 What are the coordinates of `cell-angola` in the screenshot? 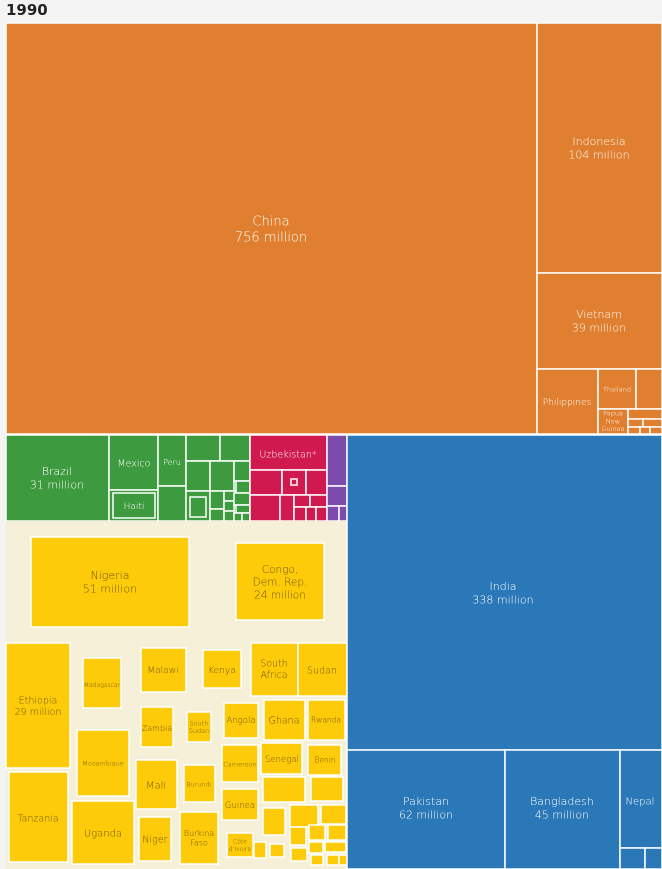 It's located at (241, 720).